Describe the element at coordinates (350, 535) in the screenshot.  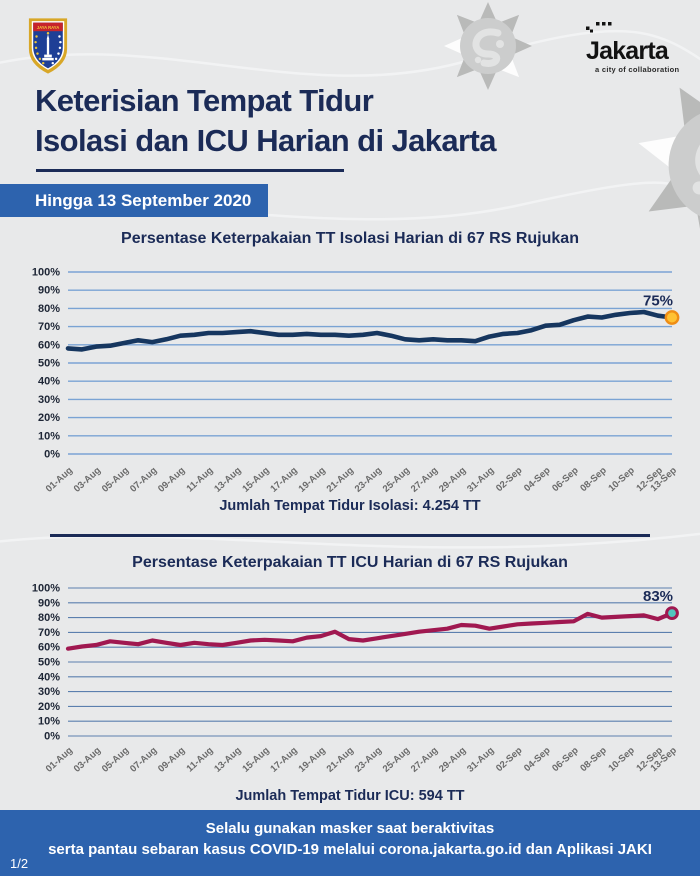
I see `section-divider` at that location.